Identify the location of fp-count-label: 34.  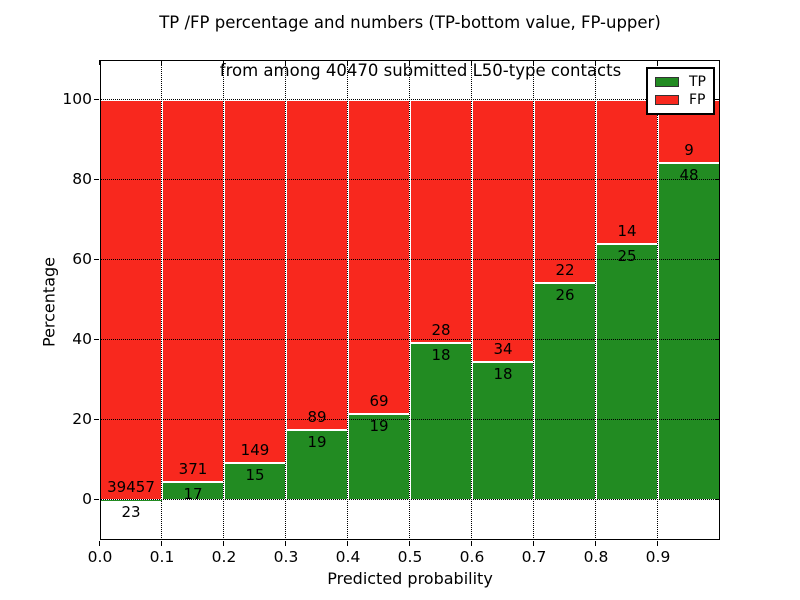
(503, 348).